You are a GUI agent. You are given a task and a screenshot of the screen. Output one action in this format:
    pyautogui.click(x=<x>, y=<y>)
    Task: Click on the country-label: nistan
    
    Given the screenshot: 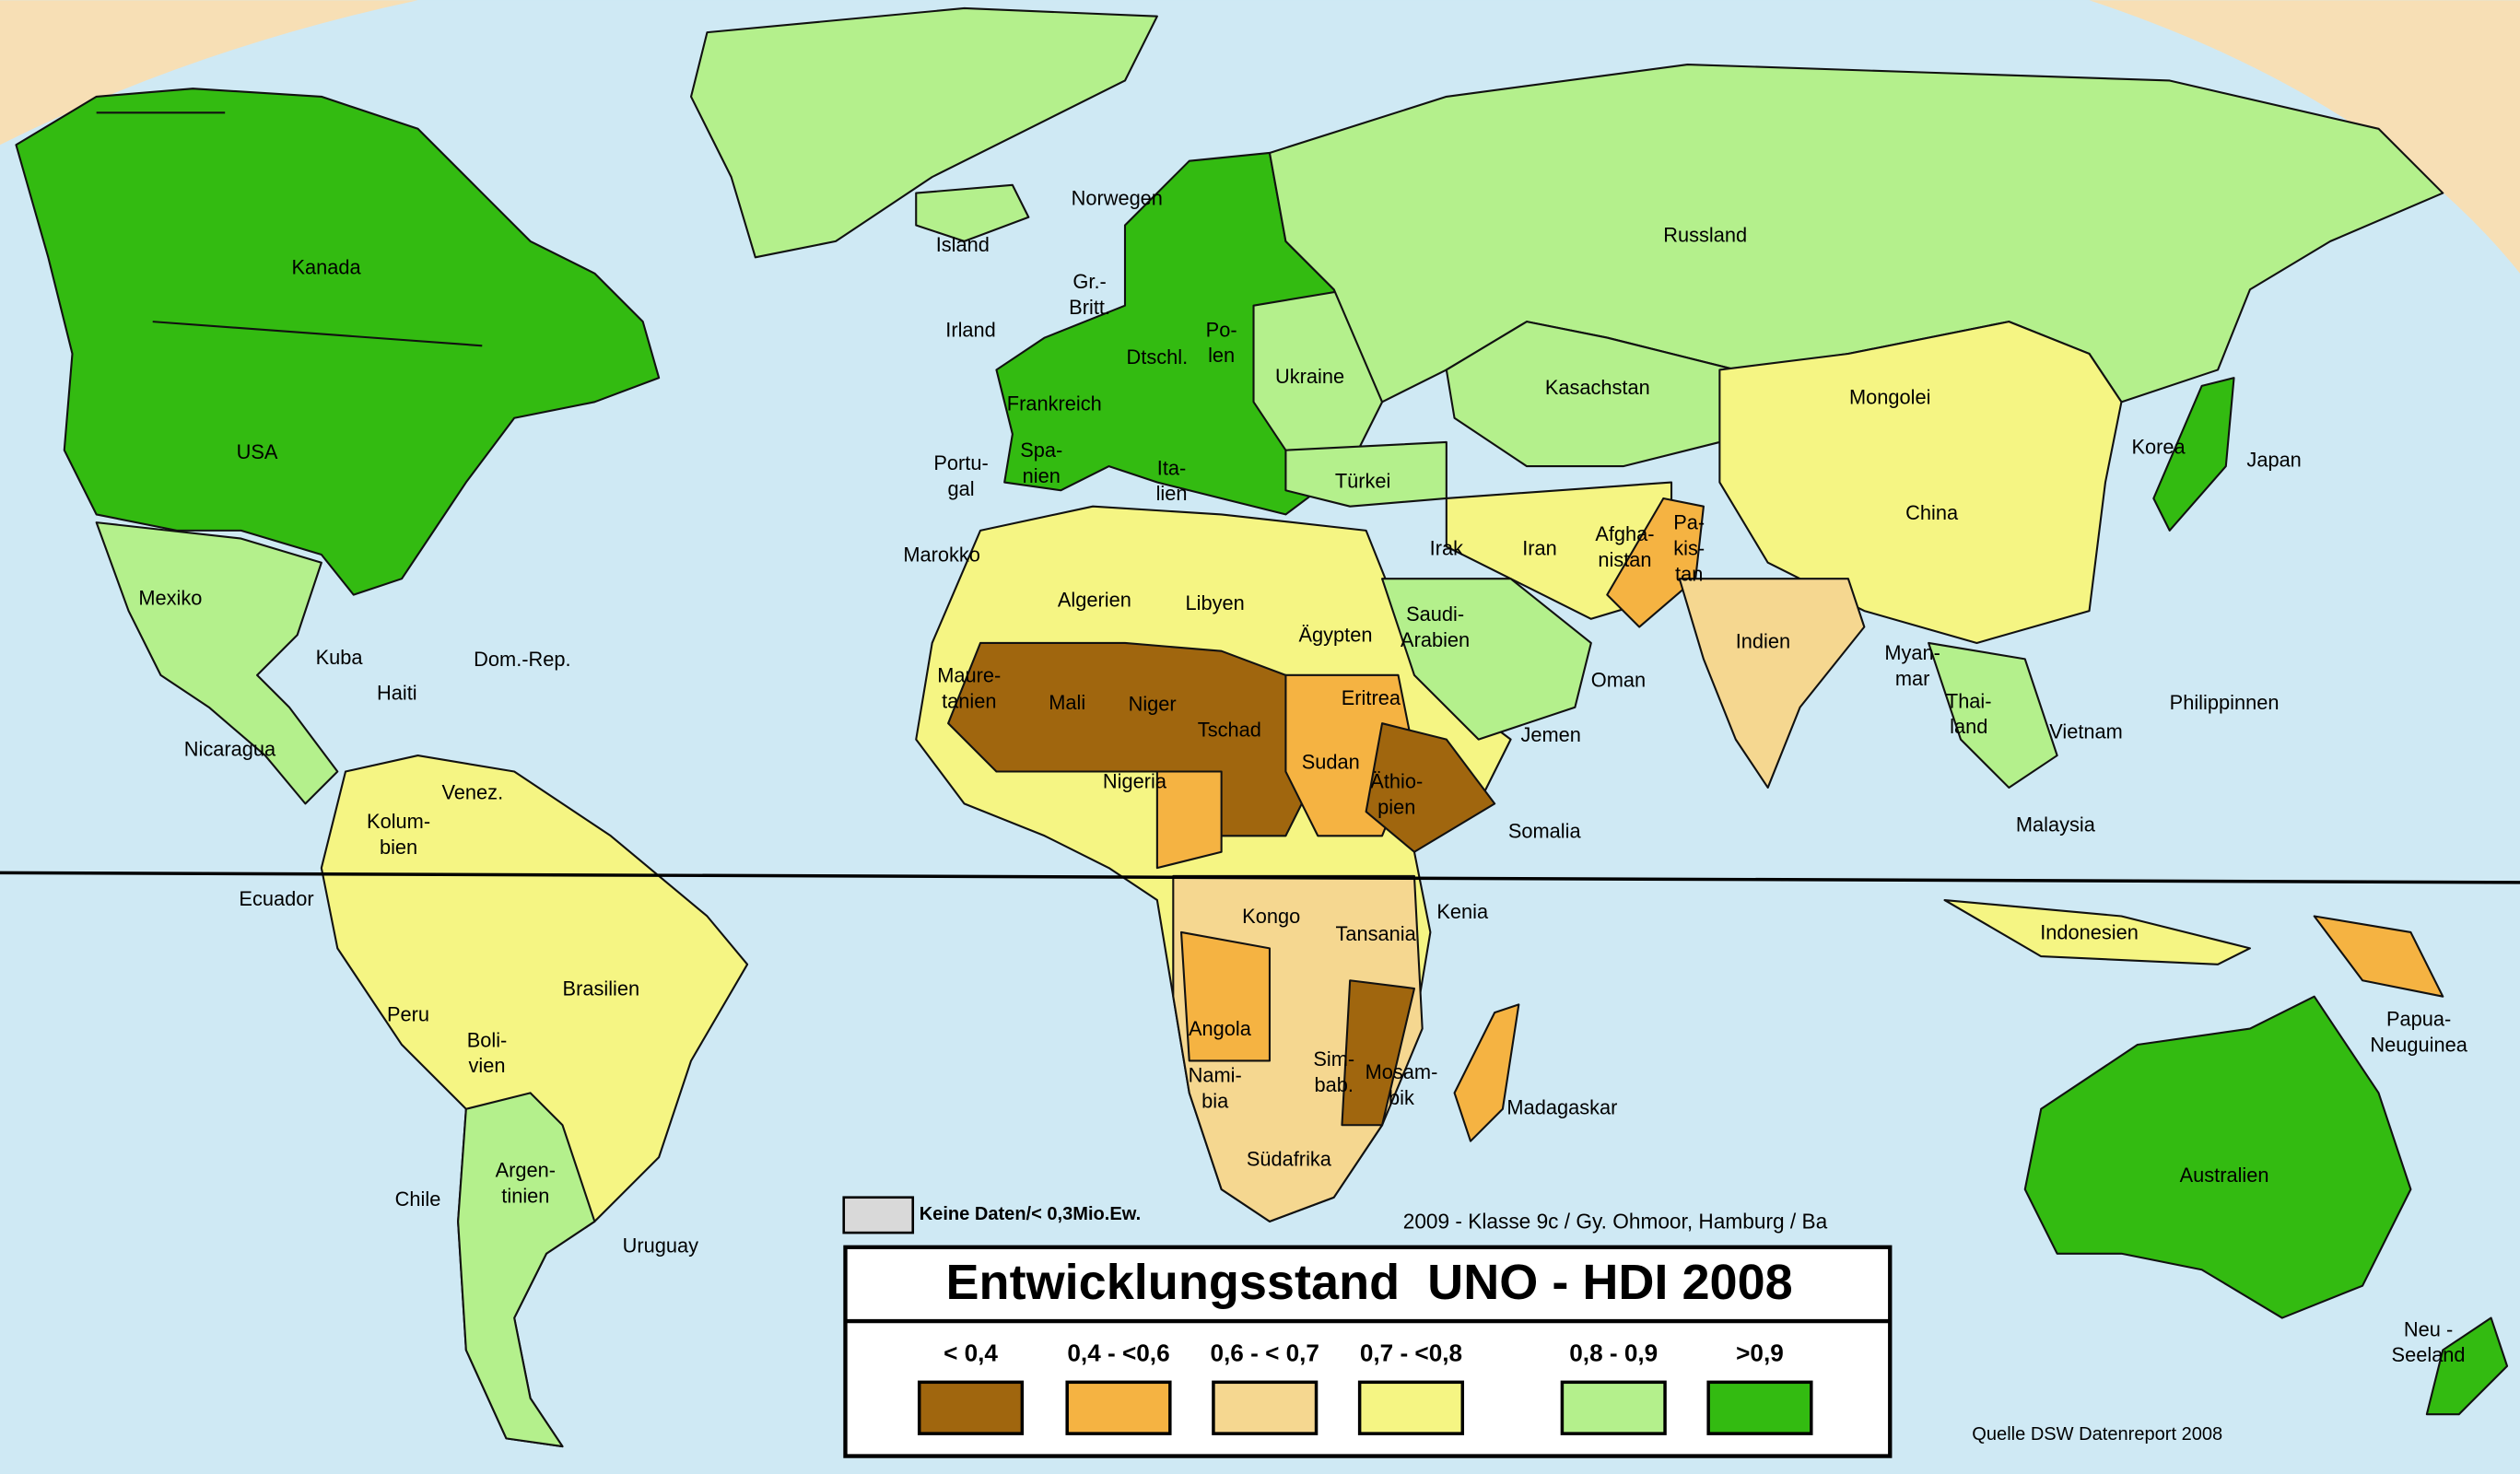 What is the action you would take?
    pyautogui.click(x=1624, y=559)
    